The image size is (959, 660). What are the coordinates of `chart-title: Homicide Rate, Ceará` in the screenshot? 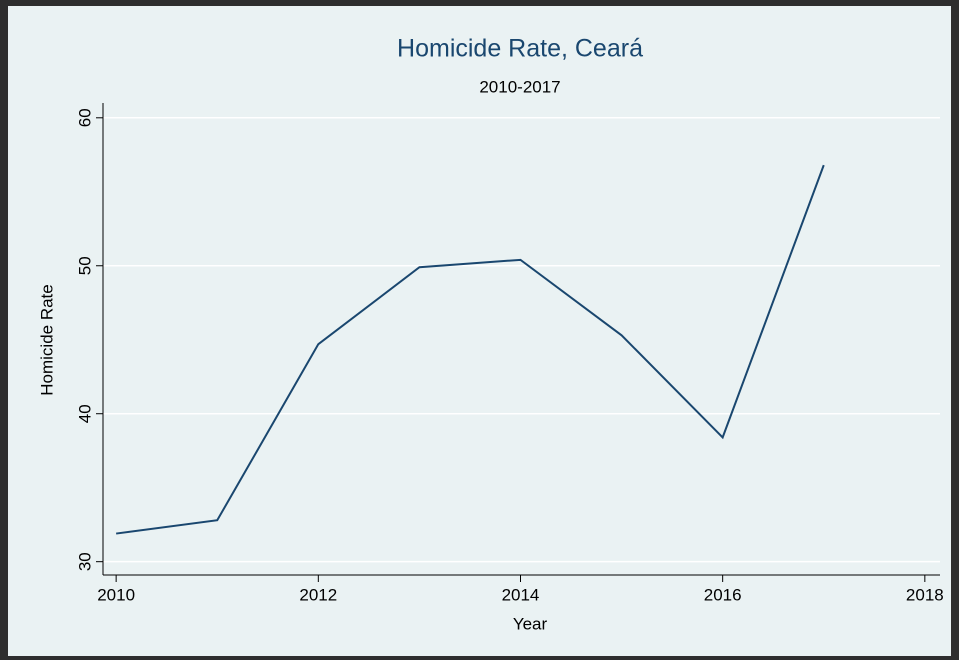 It's located at (520, 49).